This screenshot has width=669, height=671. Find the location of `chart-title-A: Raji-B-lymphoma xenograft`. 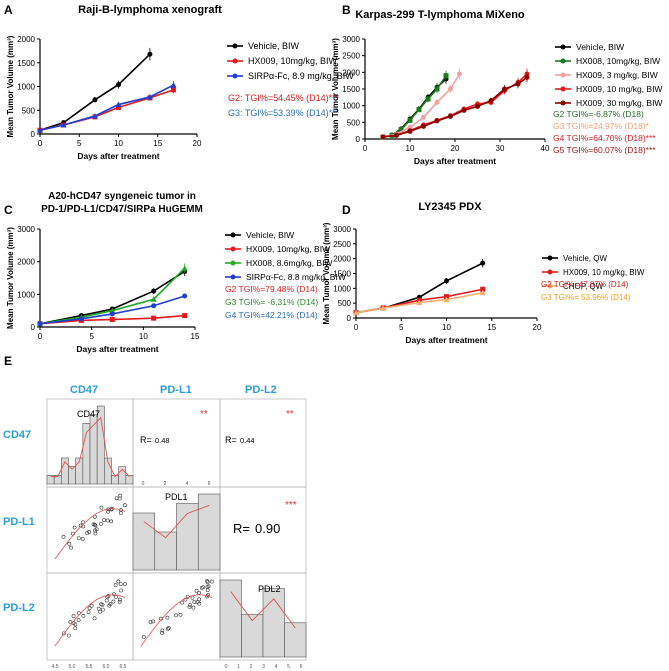

chart-title-A: Raji-B-lymphoma xenograft is located at coordinates (150, 10).